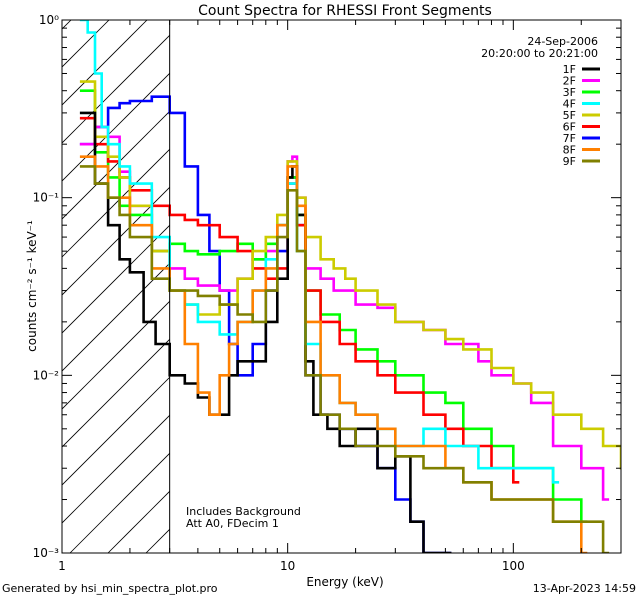 This screenshot has width=640, height=600. I want to click on legend-label-2F: 2F, so click(569, 81).